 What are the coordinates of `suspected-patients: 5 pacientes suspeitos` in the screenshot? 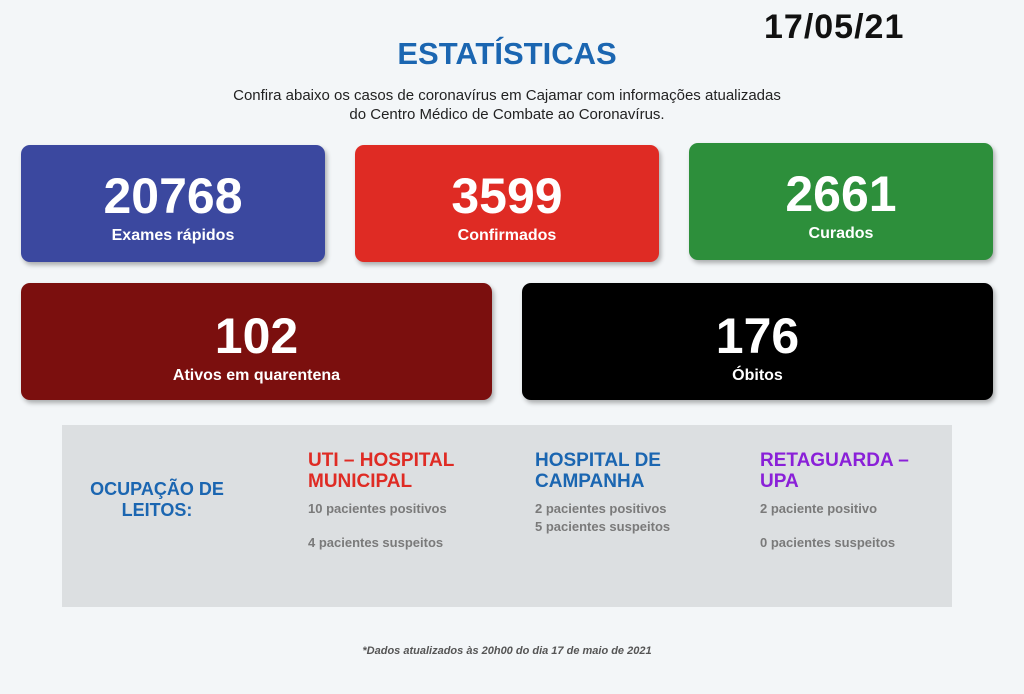 It's located at (603, 526).